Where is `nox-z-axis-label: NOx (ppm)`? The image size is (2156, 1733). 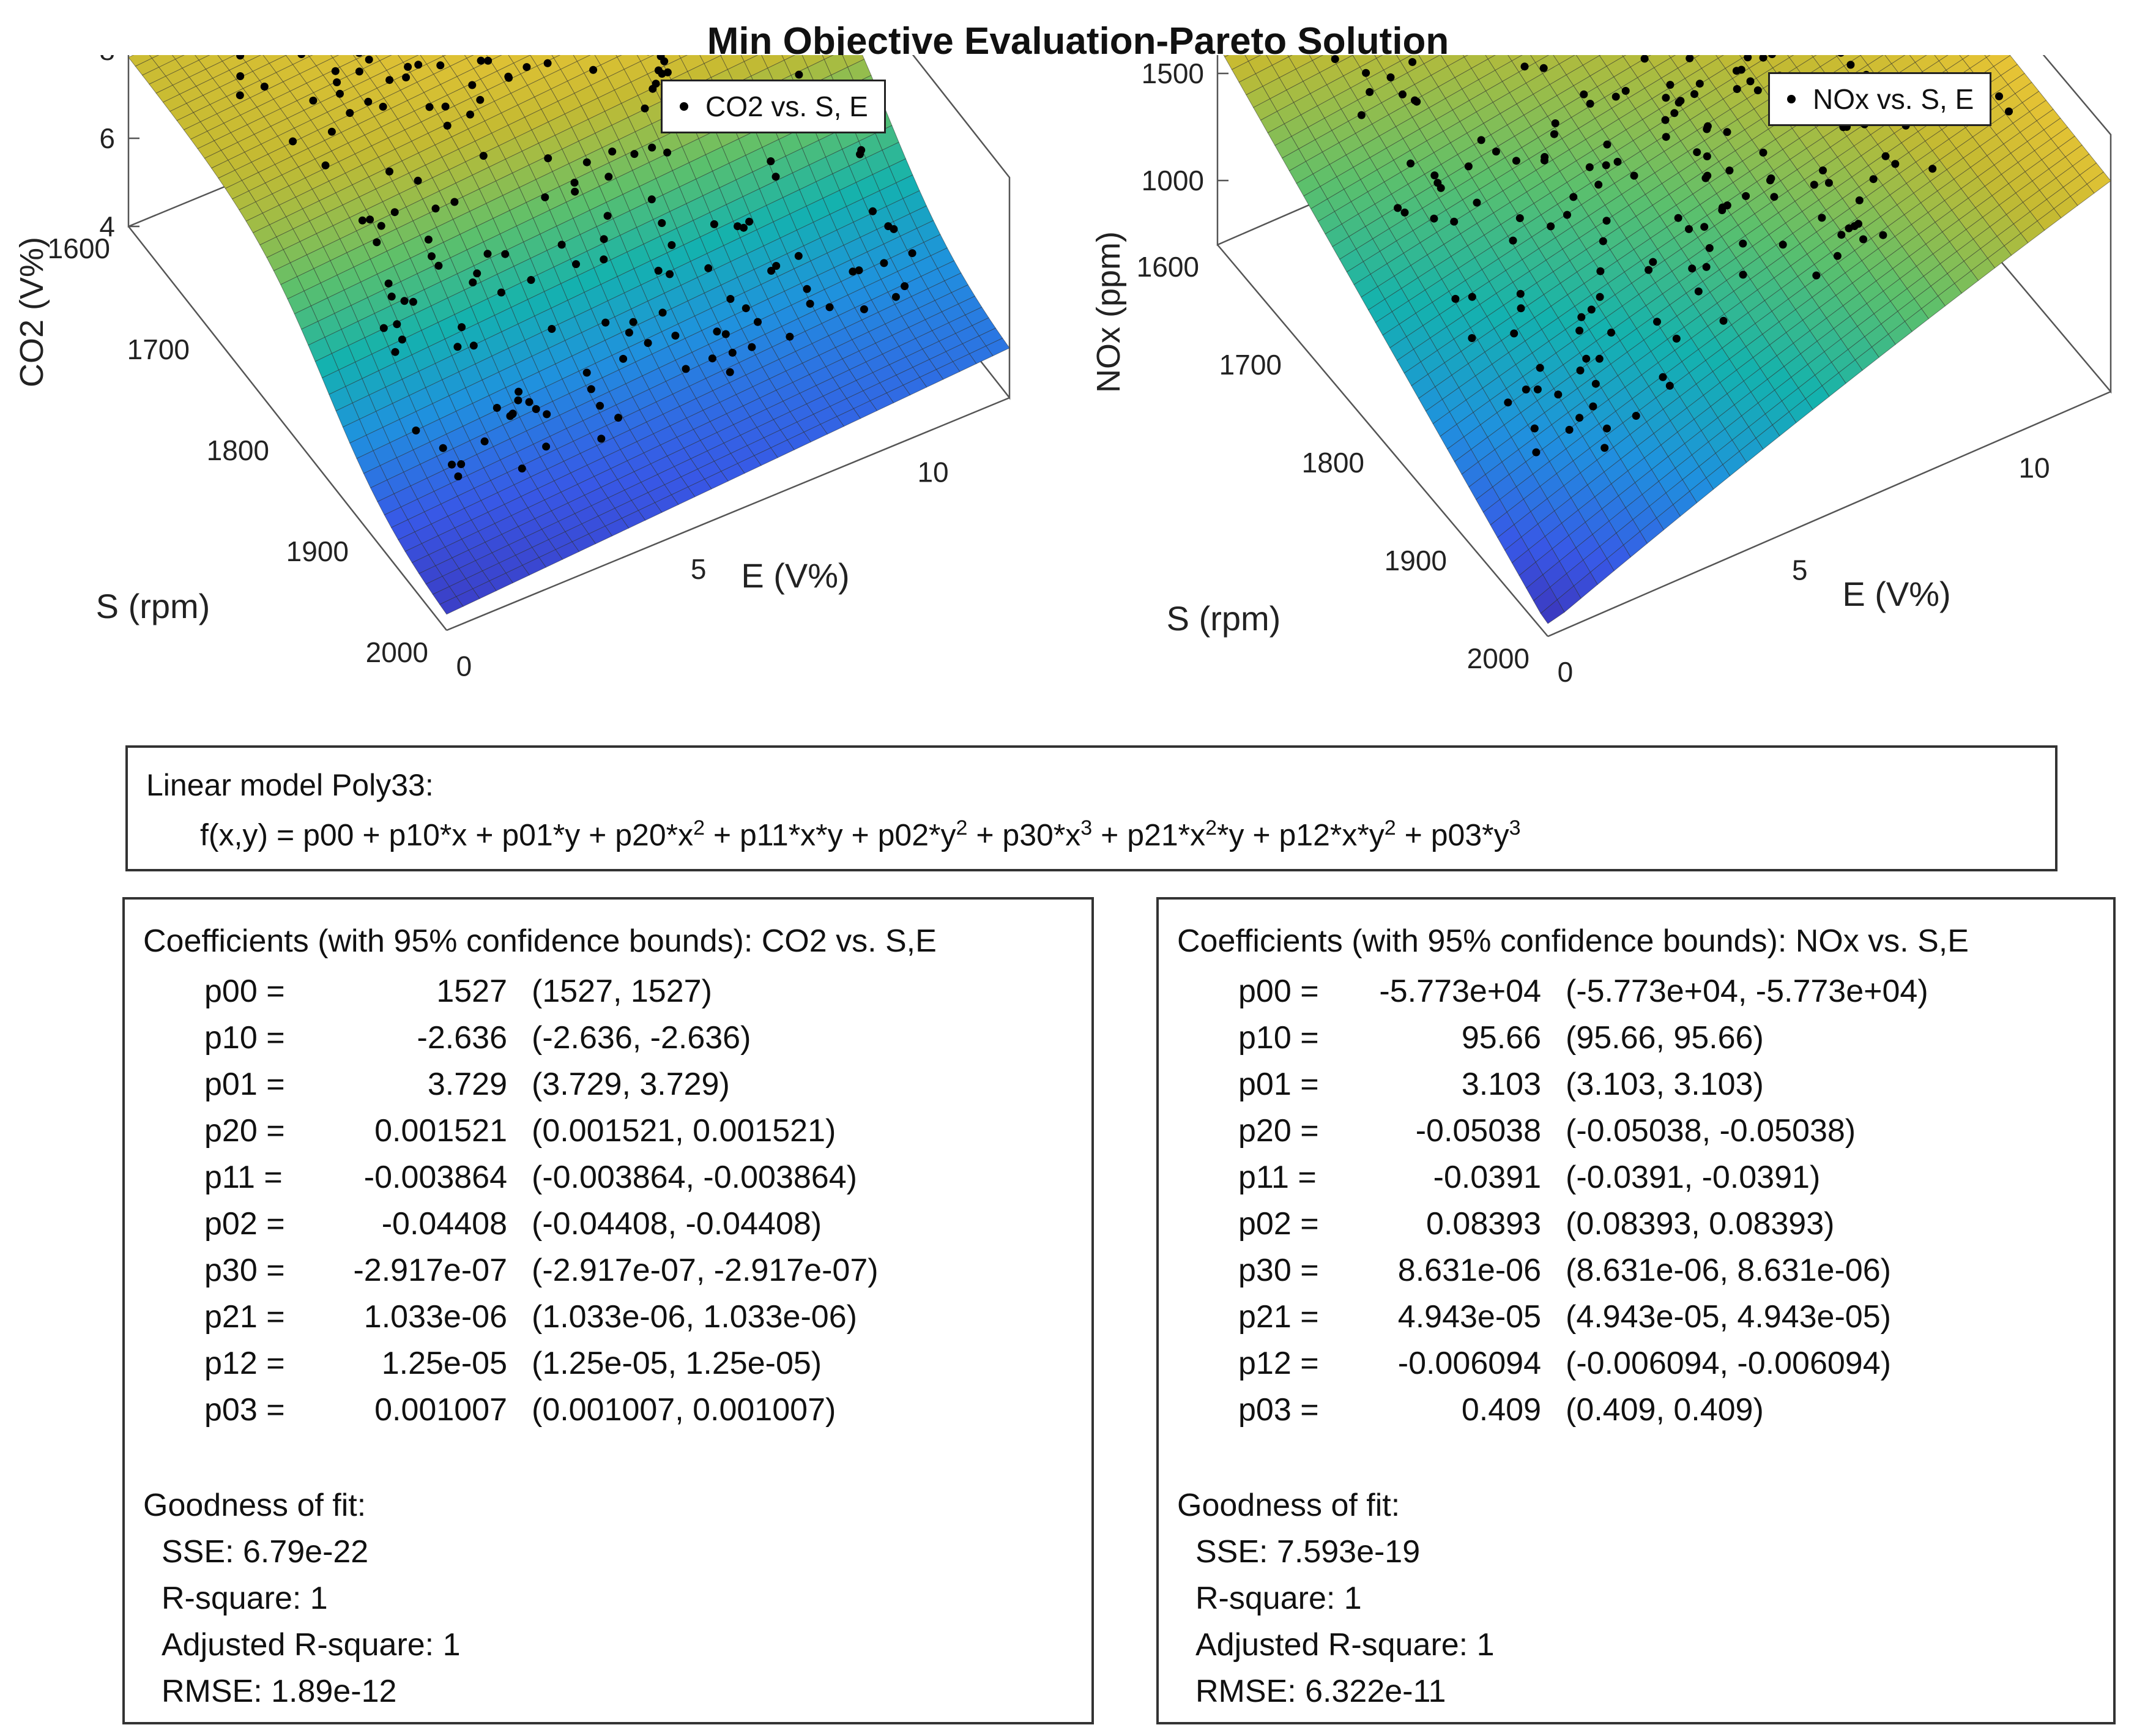 nox-z-axis-label: NOx (ppm) is located at coordinates (1108, 312).